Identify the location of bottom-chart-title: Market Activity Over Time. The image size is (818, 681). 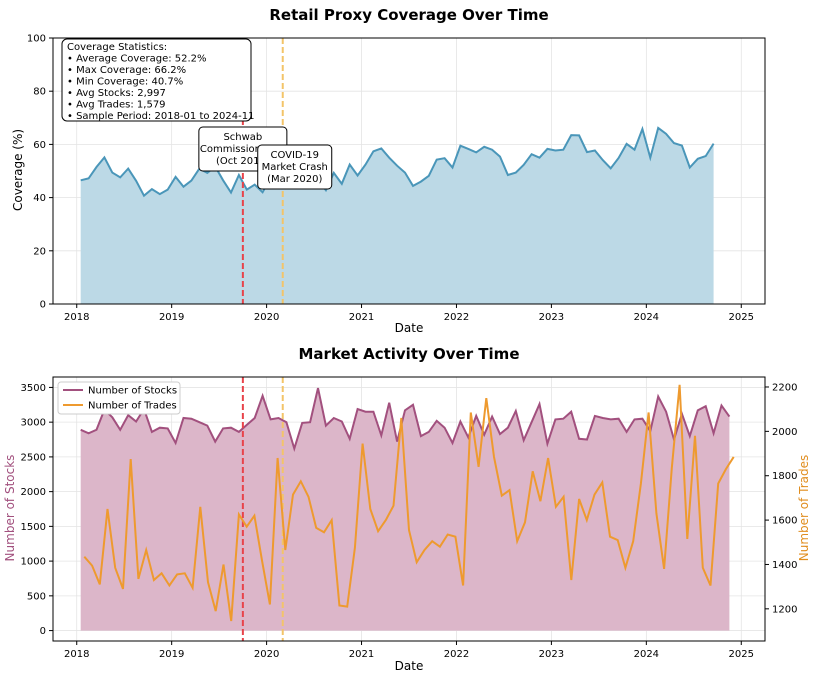
(409, 354).